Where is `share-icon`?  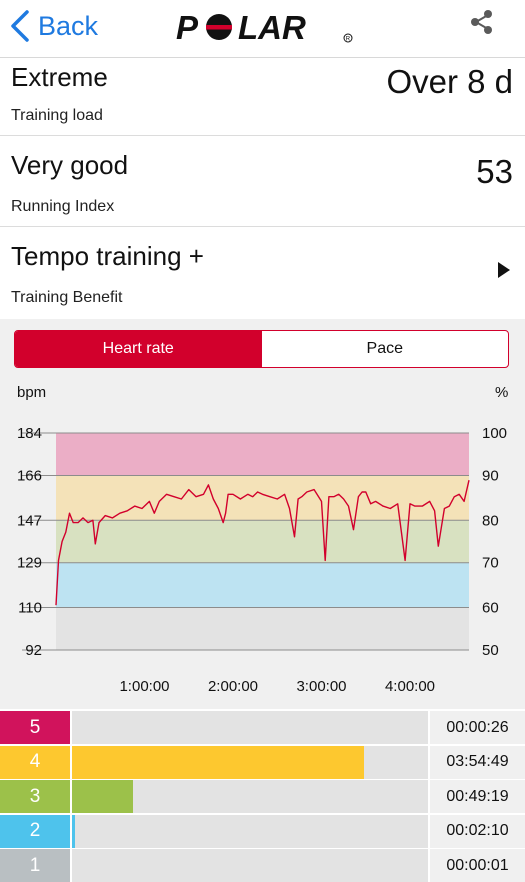
share-icon is located at coordinates (482, 22).